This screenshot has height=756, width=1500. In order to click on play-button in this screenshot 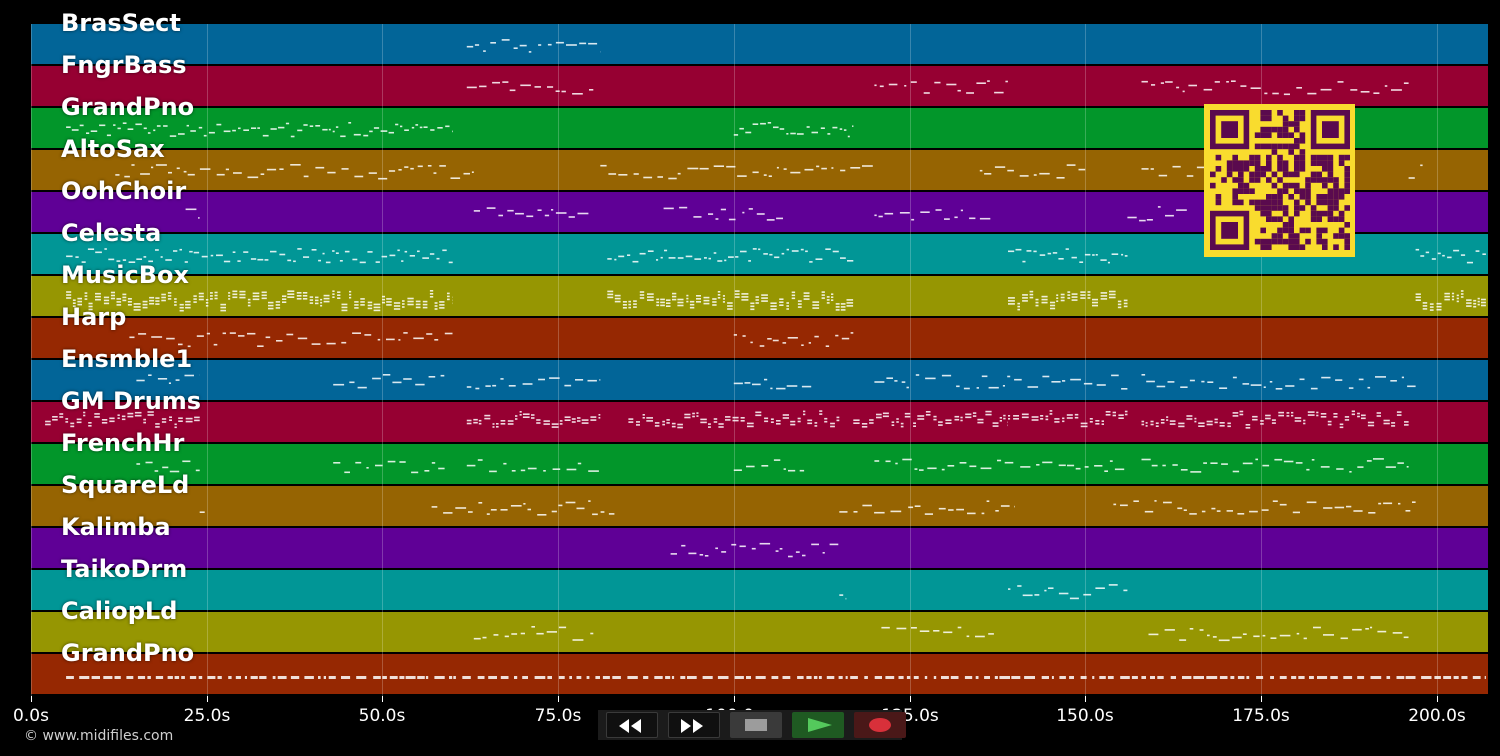, I will do `click(818, 725)`.